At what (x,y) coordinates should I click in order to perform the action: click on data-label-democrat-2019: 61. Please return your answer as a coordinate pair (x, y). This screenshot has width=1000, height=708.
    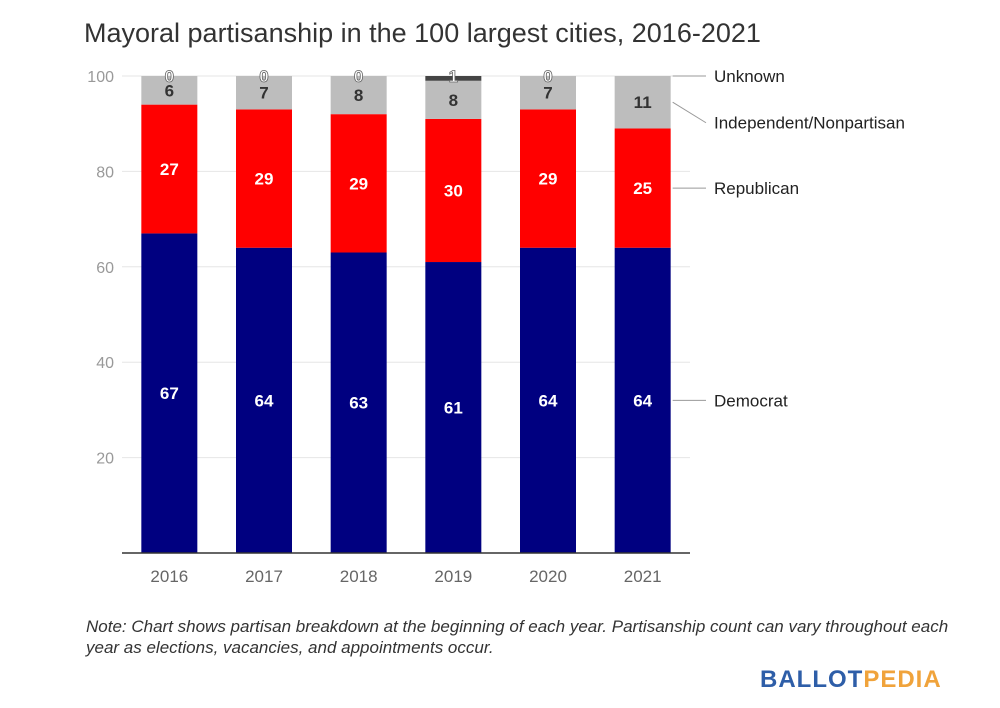
    Looking at the image, I should click on (453, 408).